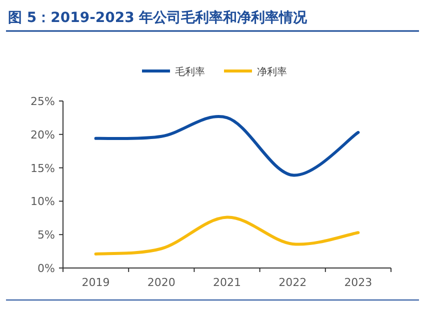 Image resolution: width=425 pixels, height=336 pixels. I want to click on y-tick-label: 15%, so click(42, 168).